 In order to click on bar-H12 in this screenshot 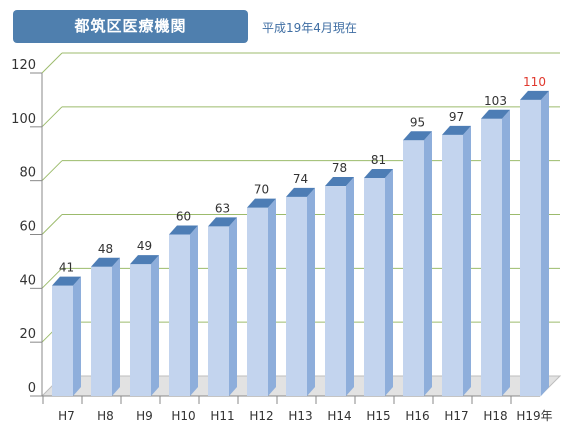, I will do `click(261, 297)`.